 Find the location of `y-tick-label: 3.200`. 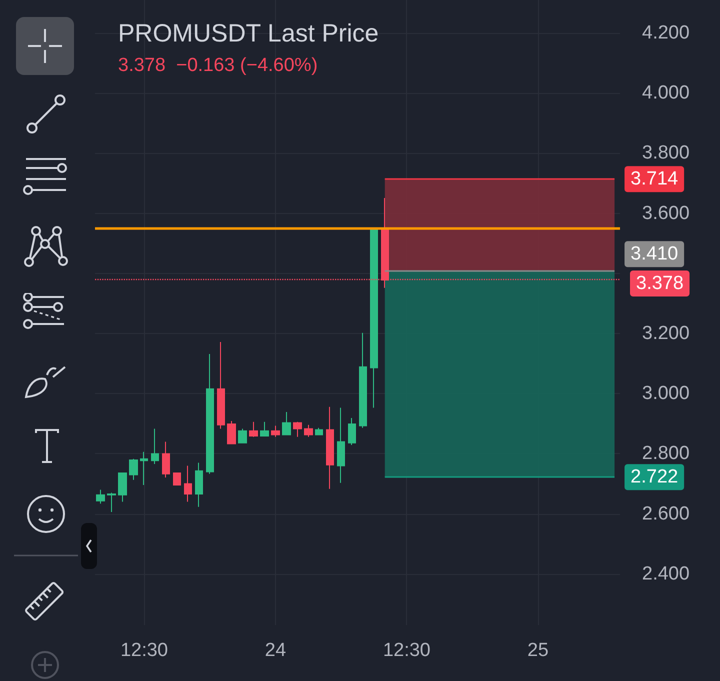

y-tick-label: 3.200 is located at coordinates (666, 333).